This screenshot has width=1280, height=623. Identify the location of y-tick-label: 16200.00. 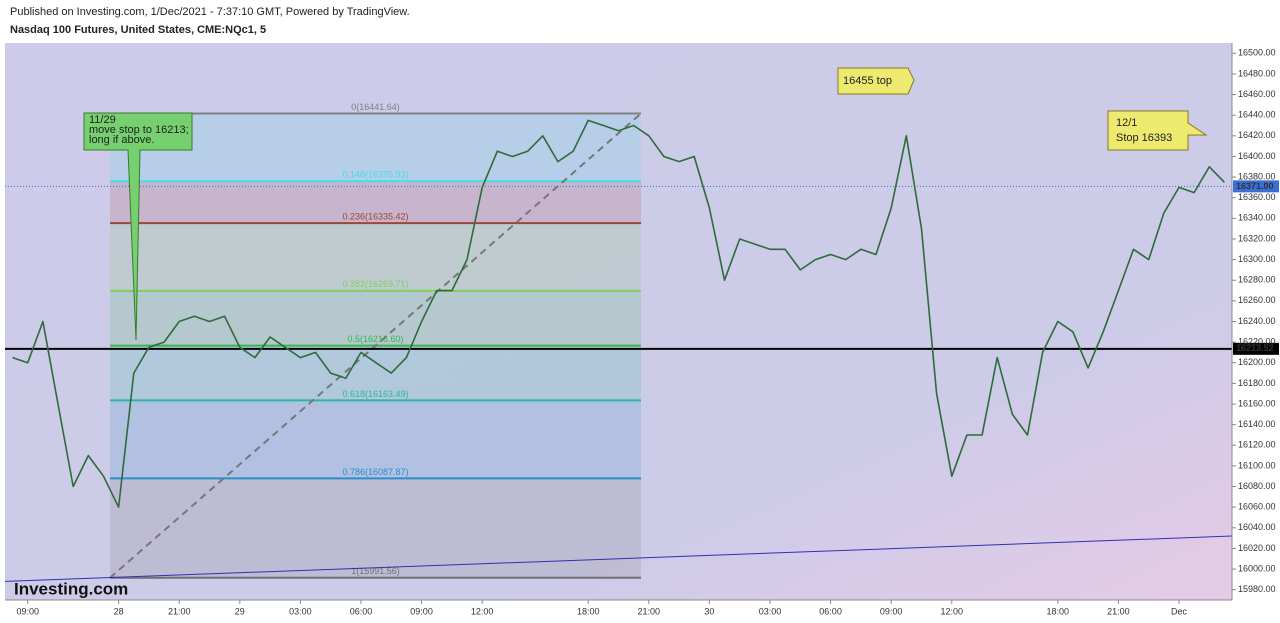
(1257, 362).